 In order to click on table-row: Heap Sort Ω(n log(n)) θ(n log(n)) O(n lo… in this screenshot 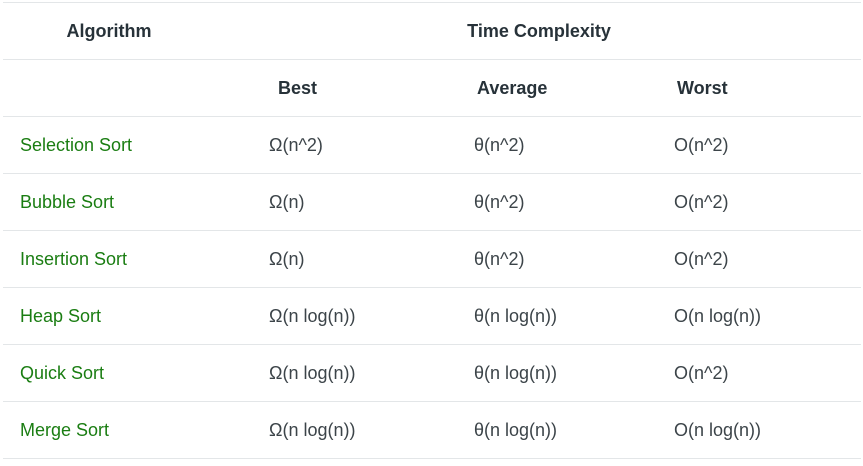, I will do `click(432, 316)`.